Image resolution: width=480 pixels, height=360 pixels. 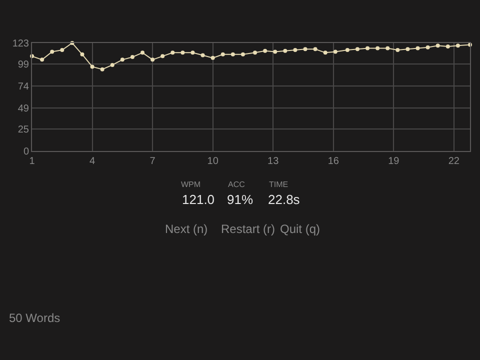 What do you see at coordinates (93, 161) in the screenshot?
I see `x-tick-label: 4` at bounding box center [93, 161].